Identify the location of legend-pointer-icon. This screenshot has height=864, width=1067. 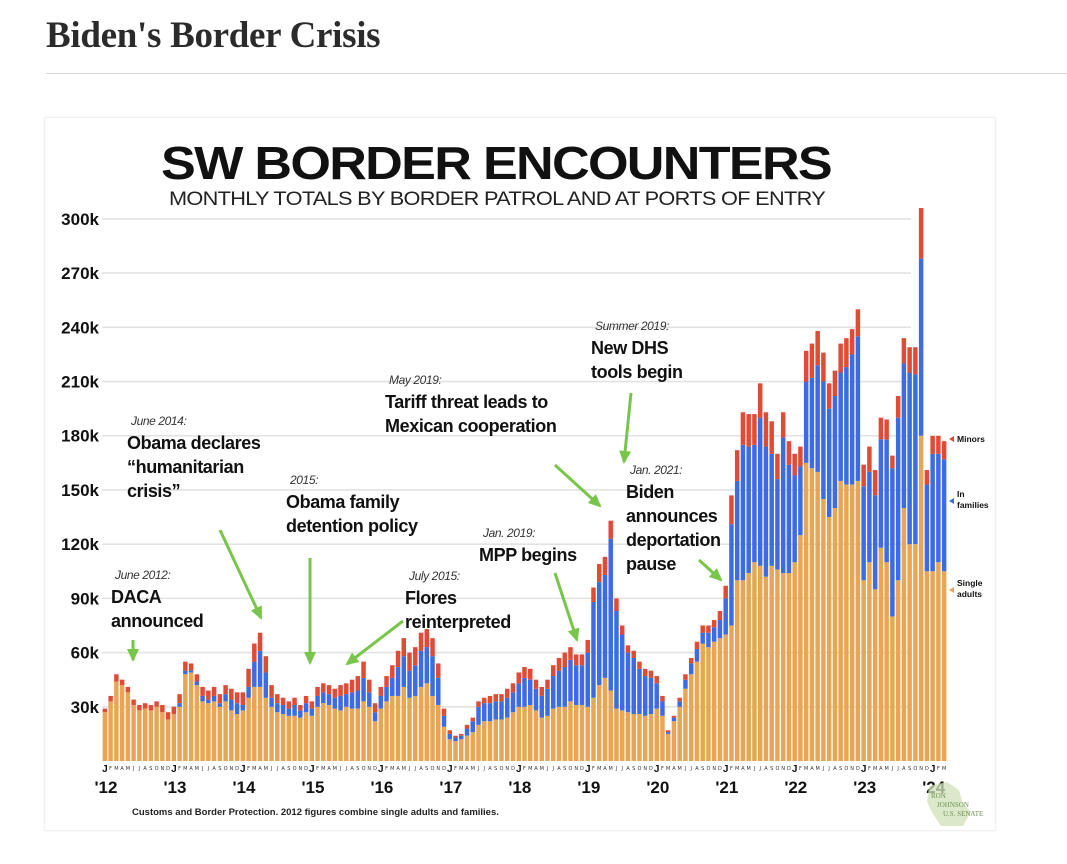
(951, 590).